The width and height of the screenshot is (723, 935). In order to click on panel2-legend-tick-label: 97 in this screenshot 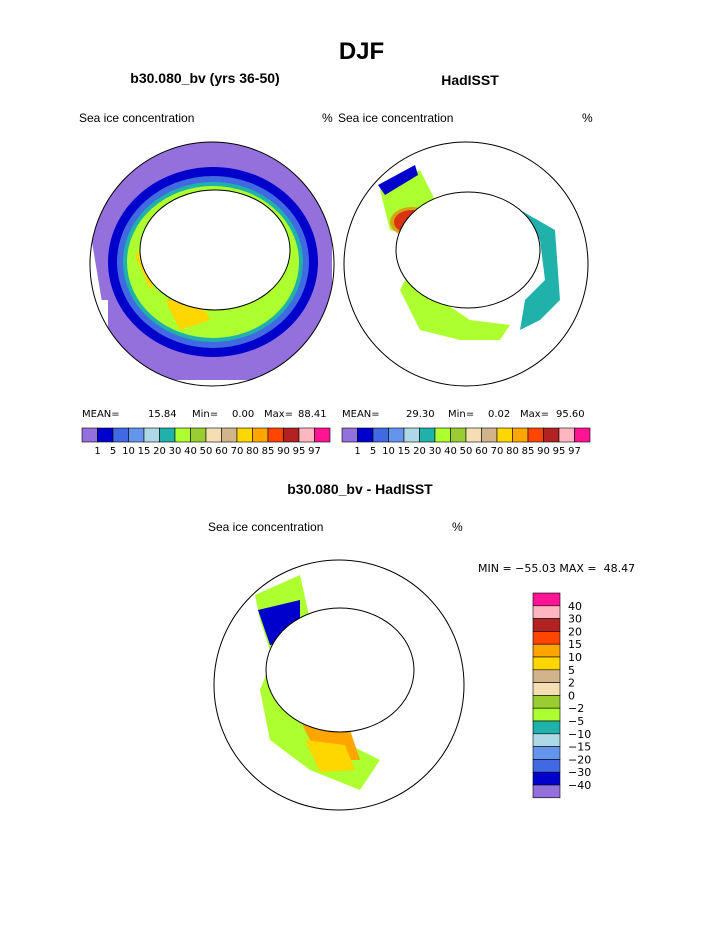, I will do `click(574, 451)`.